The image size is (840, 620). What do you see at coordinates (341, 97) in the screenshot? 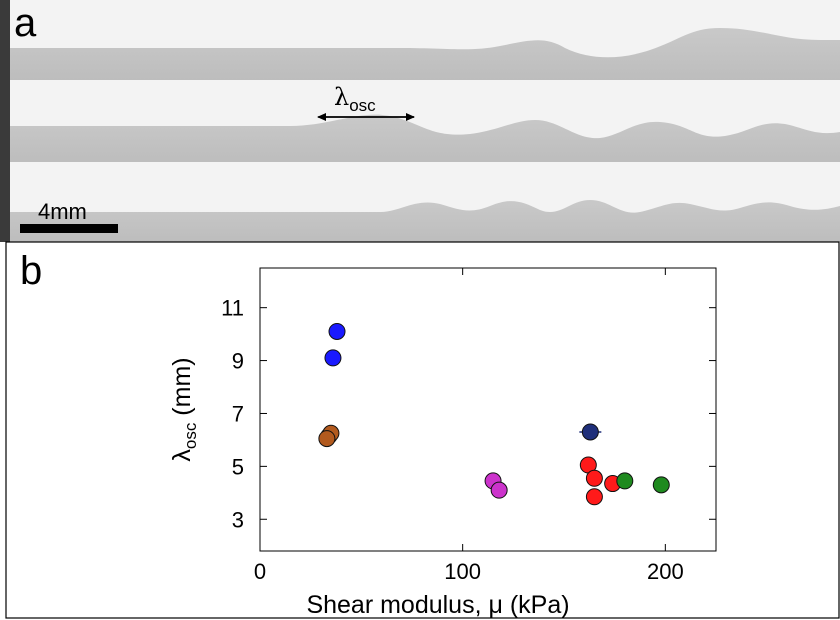
I see `wavelength-symbol: λ` at bounding box center [341, 97].